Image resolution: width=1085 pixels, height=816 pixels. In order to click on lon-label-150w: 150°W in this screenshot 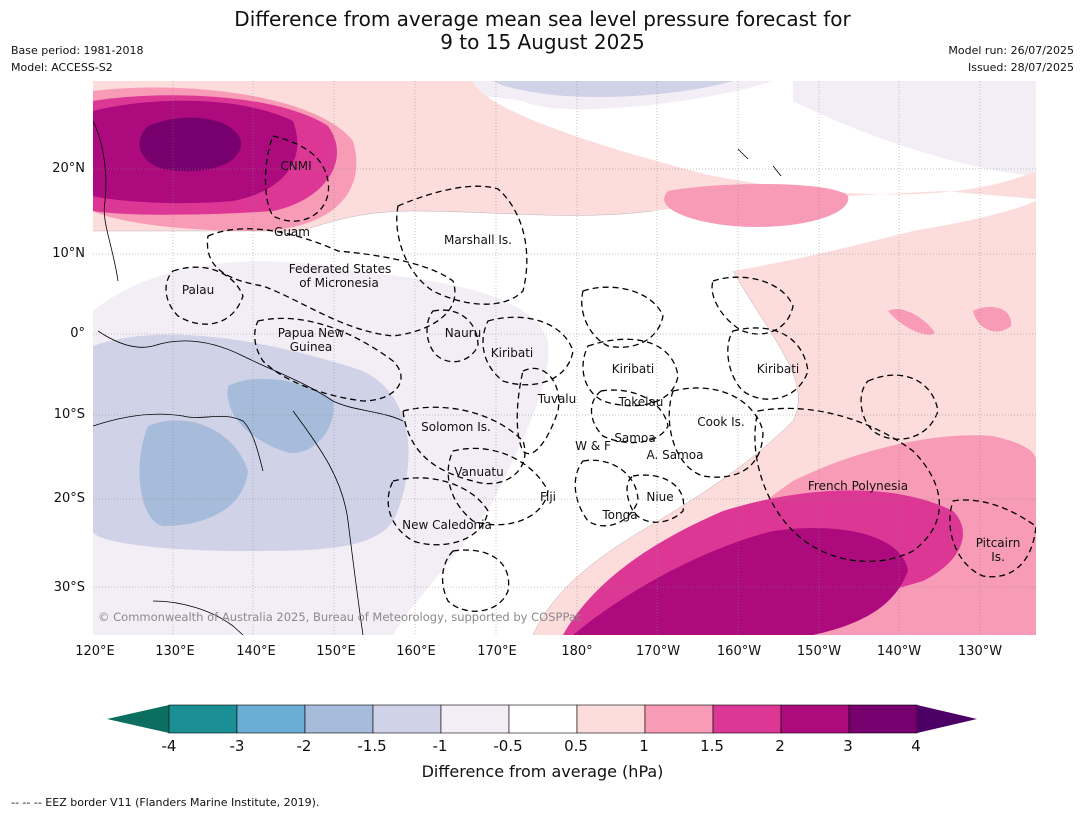, I will do `click(819, 651)`.